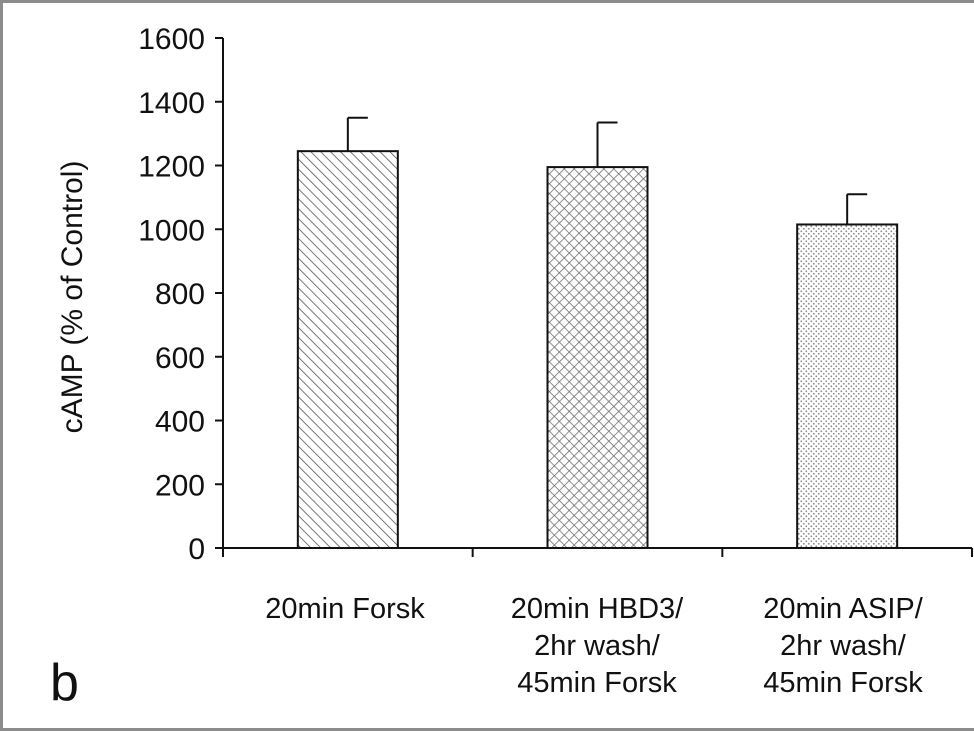 This screenshot has width=974, height=731. What do you see at coordinates (180, 294) in the screenshot?
I see `y-tick-label: 800` at bounding box center [180, 294].